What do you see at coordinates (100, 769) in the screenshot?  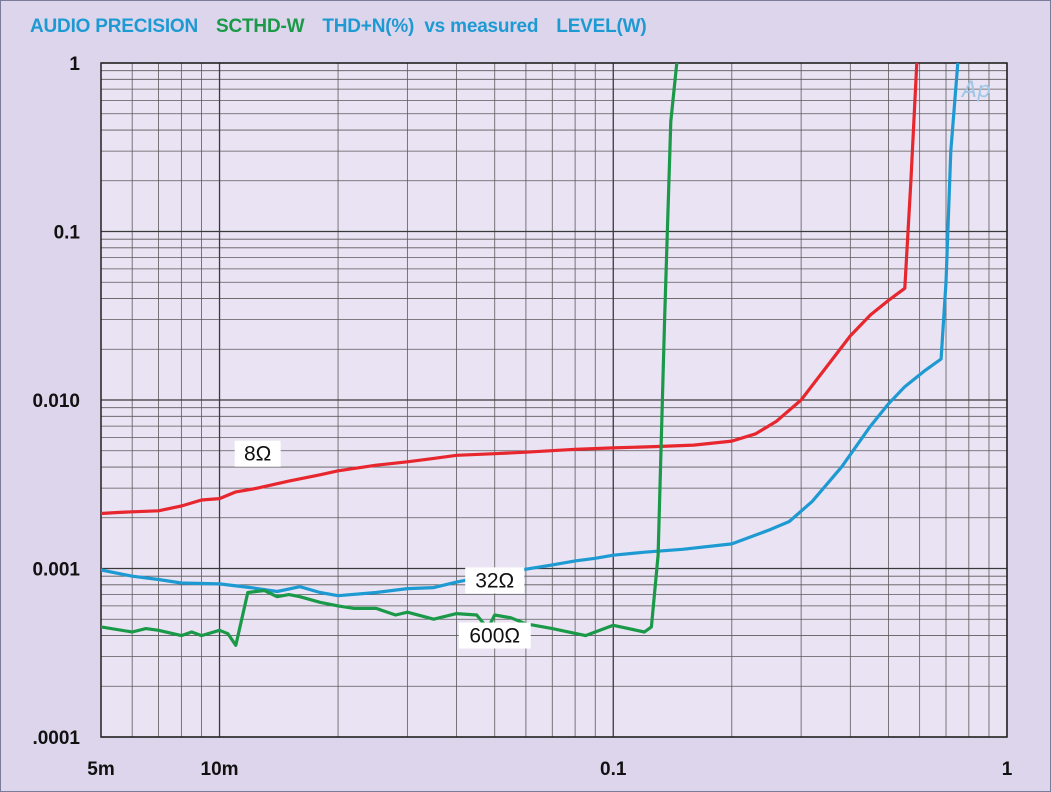 I see `x-tick-label: 5m` at bounding box center [100, 769].